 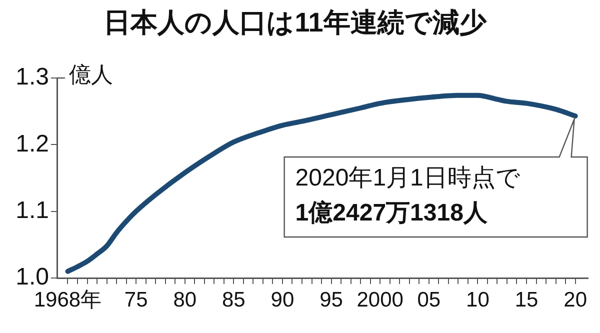 What do you see at coordinates (32, 210) in the screenshot?
I see `y-tick-label: 1.1` at bounding box center [32, 210].